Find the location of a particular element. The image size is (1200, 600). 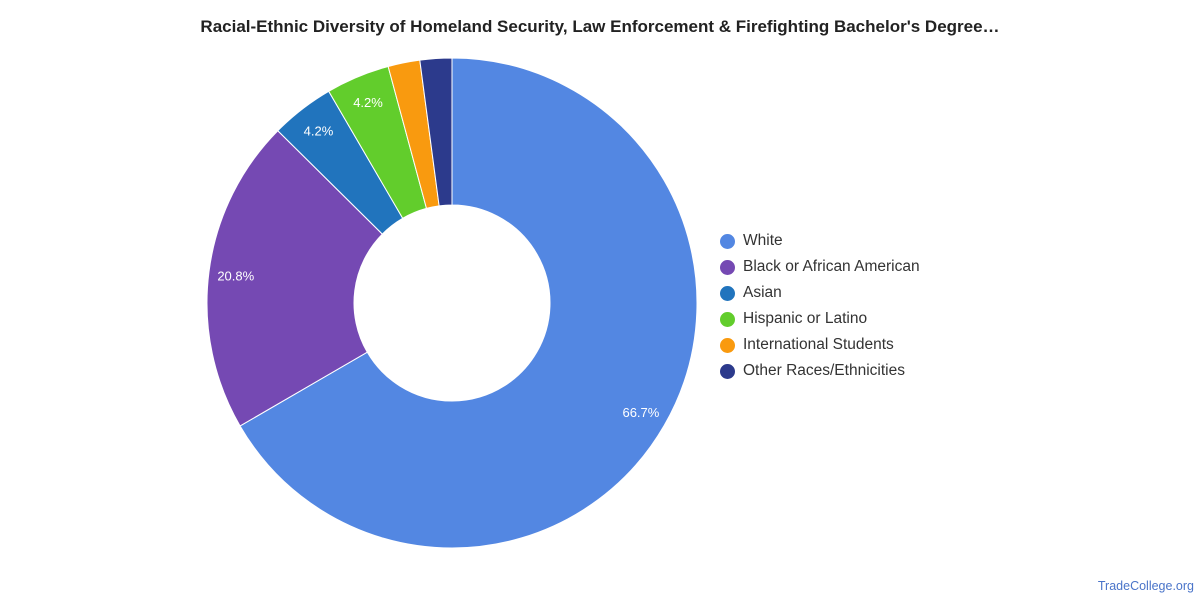

legend-item-white: White is located at coordinates (870, 241).